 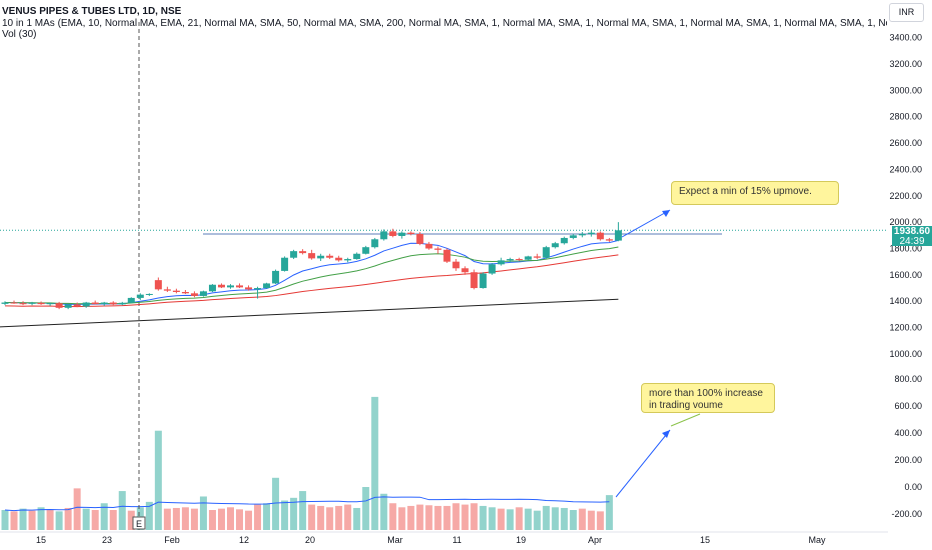 What do you see at coordinates (906, 514) in the screenshot?
I see `volume-tick-label: -200.00` at bounding box center [906, 514].